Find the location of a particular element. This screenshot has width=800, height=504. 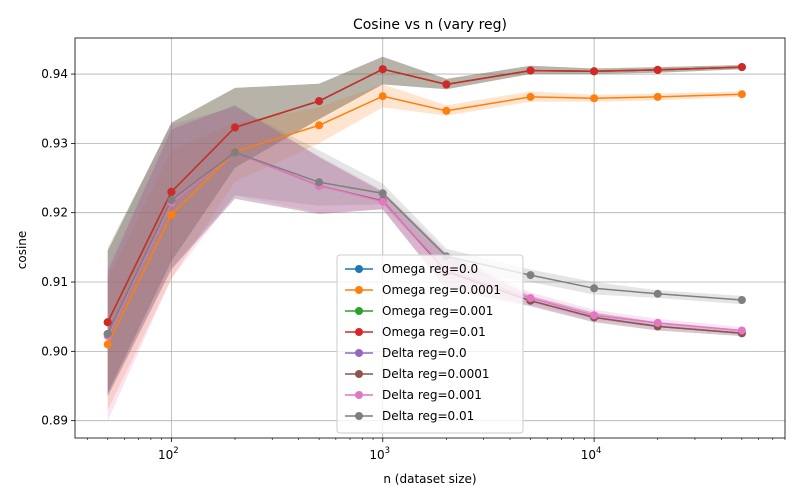

y-axis-label: cosine is located at coordinates (22, 250).